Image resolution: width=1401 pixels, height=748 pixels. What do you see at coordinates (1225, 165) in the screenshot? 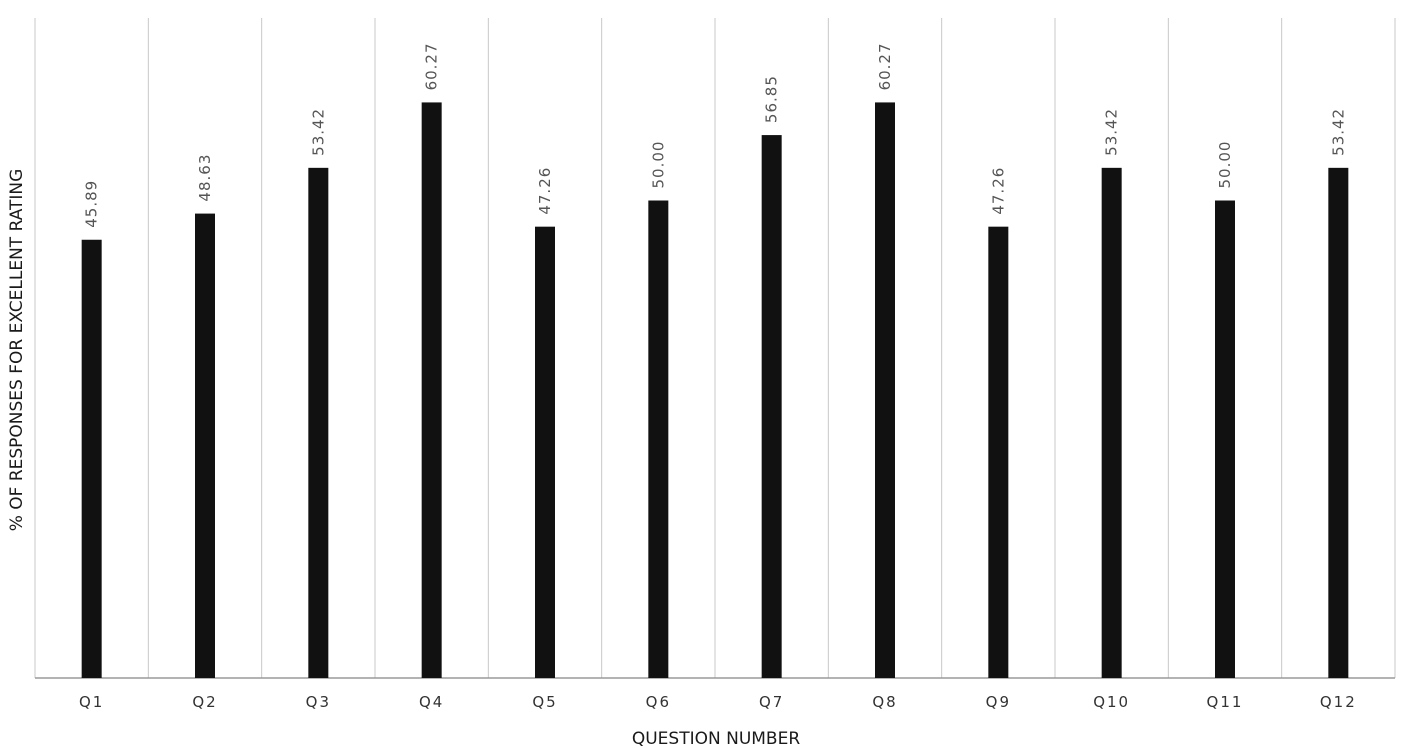
I see `data-label-q11: 50.00` at bounding box center [1225, 165].